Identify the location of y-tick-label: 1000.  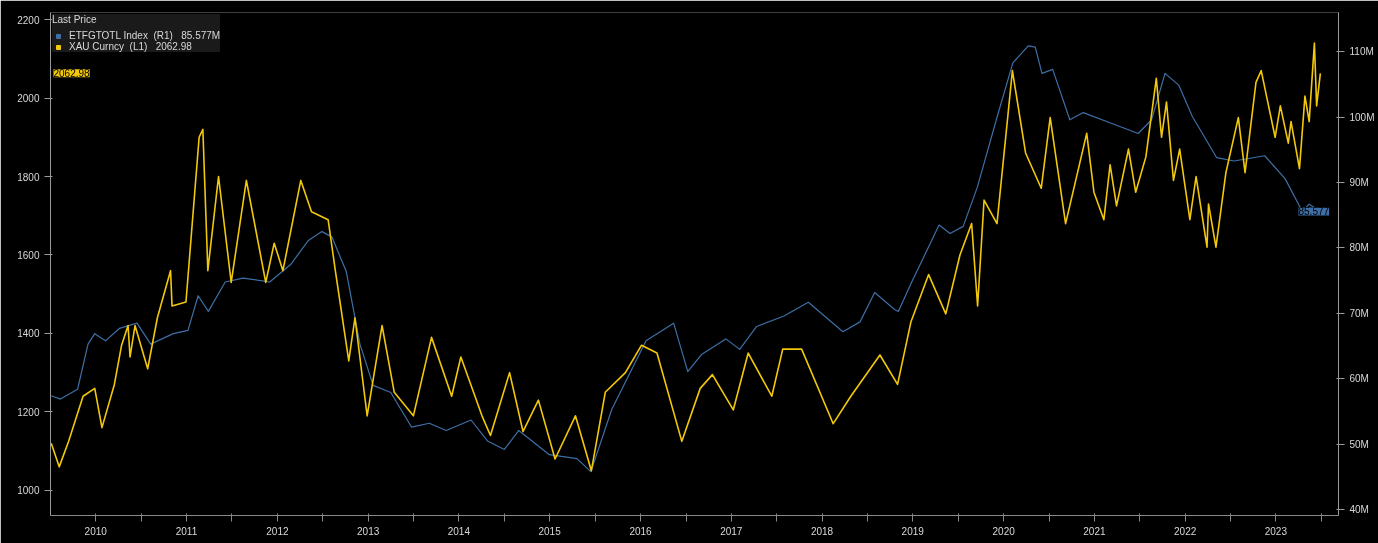
(28, 491).